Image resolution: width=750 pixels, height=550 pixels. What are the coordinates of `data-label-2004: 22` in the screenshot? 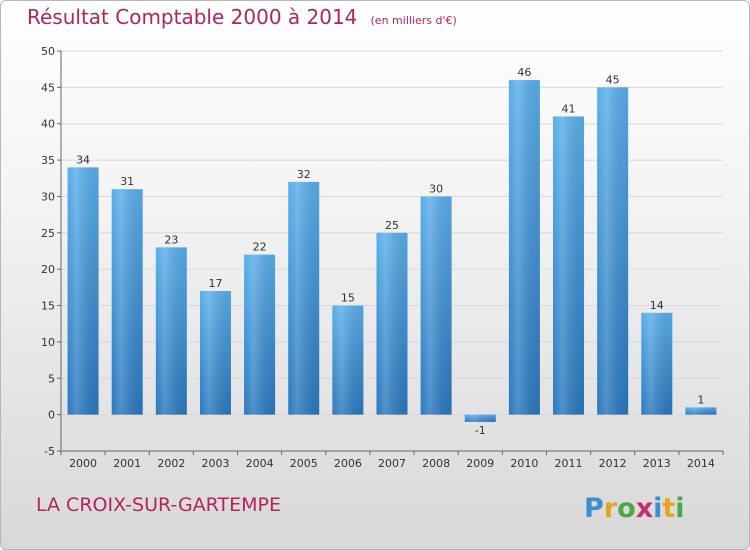 It's located at (260, 247).